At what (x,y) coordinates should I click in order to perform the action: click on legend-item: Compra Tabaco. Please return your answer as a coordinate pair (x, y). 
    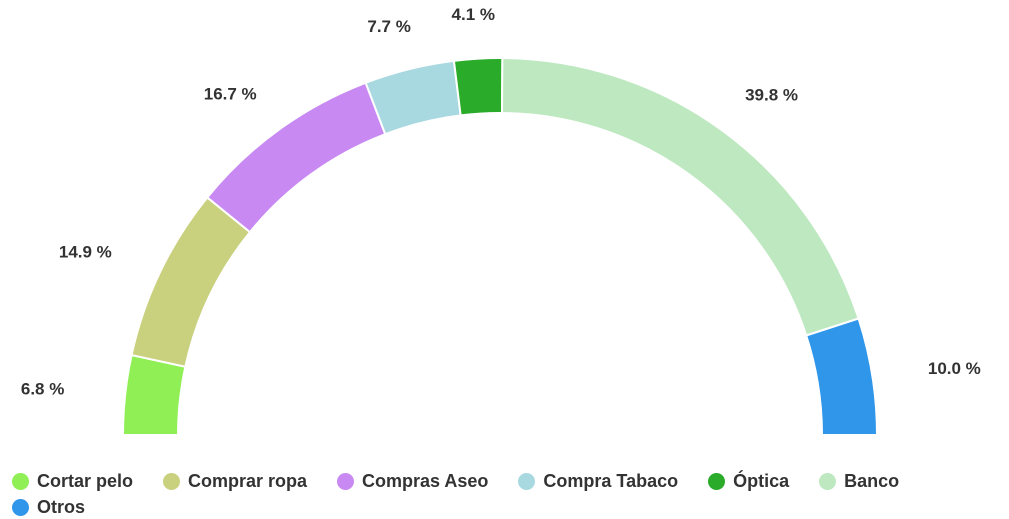
    Looking at the image, I should click on (598, 481).